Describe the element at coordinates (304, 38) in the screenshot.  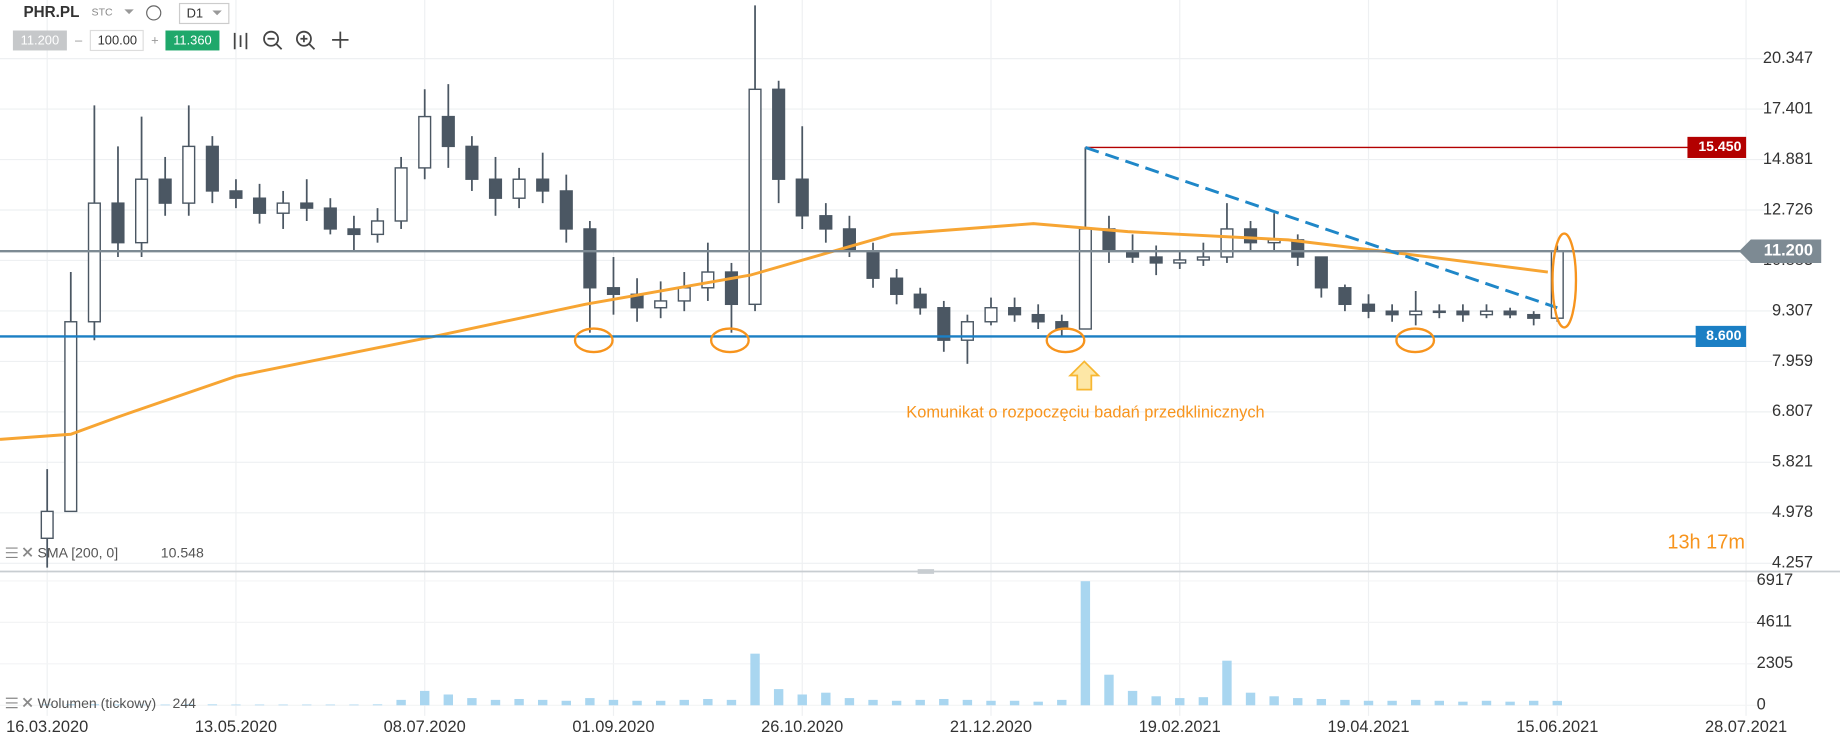
I see `zoom-in-icon` at that location.